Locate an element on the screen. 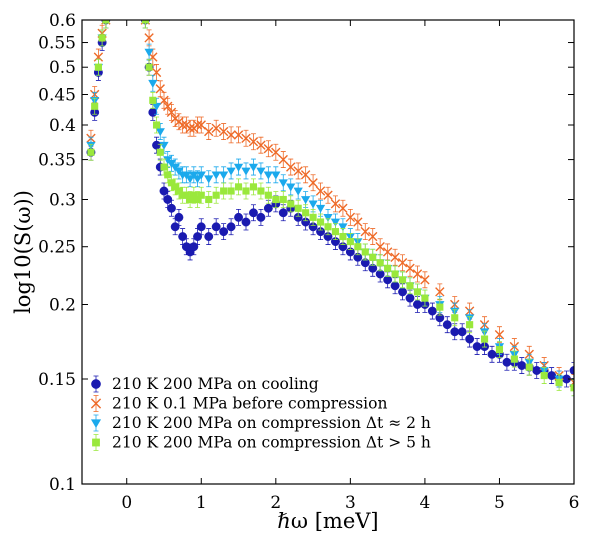  legend-label: 210 K 200 MPa on compression Δt ≈ 2 h is located at coordinates (271, 423).